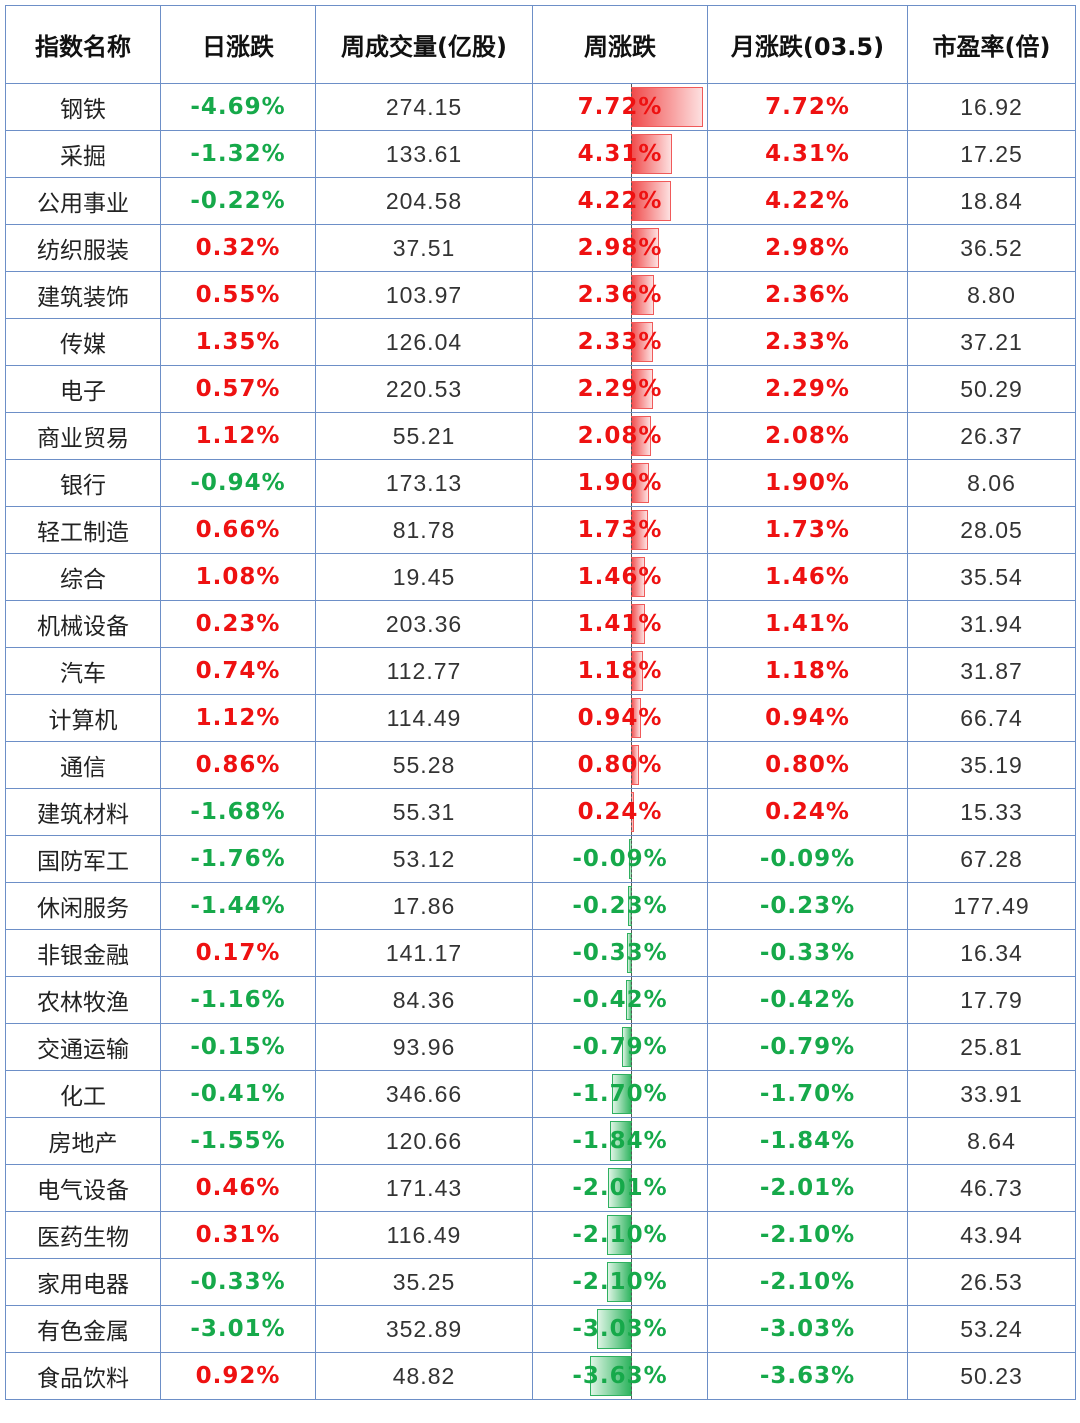 The width and height of the screenshot is (1080, 1423). I want to click on index-name-cell: 食品饮料, so click(83, 1376).